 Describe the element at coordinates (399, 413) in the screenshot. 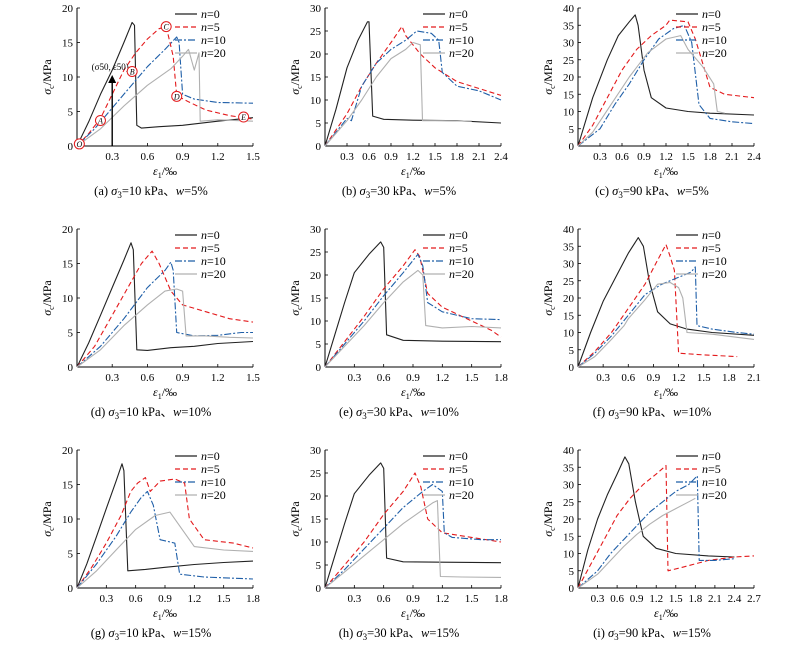

I see `panel-caption: (e) σ3=30 kPa、w=10%` at that location.